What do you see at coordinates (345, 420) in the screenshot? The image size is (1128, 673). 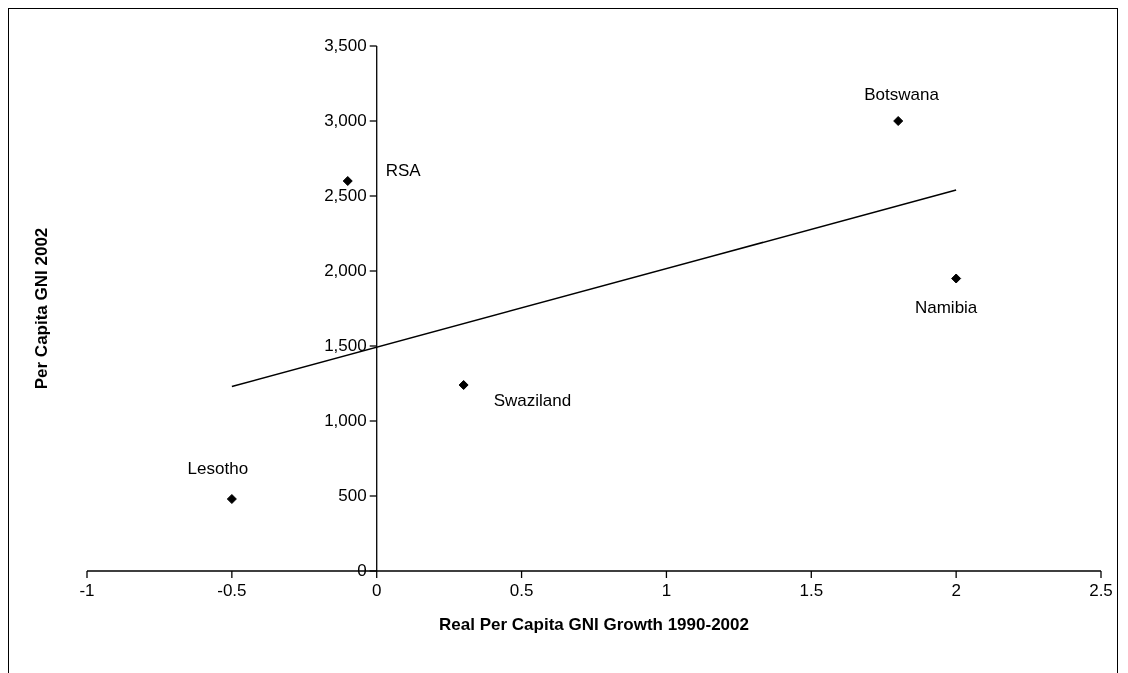 I see `y-tick-label: 1,000` at bounding box center [345, 420].